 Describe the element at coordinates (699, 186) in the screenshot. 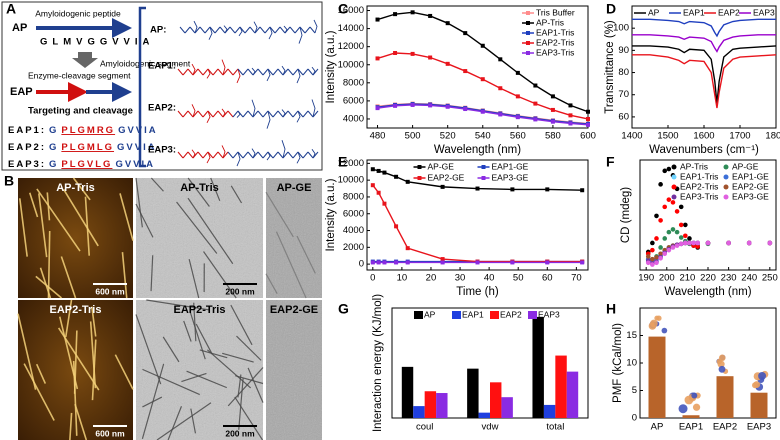

I see `legend-label: EAP2-Tris` at that location.